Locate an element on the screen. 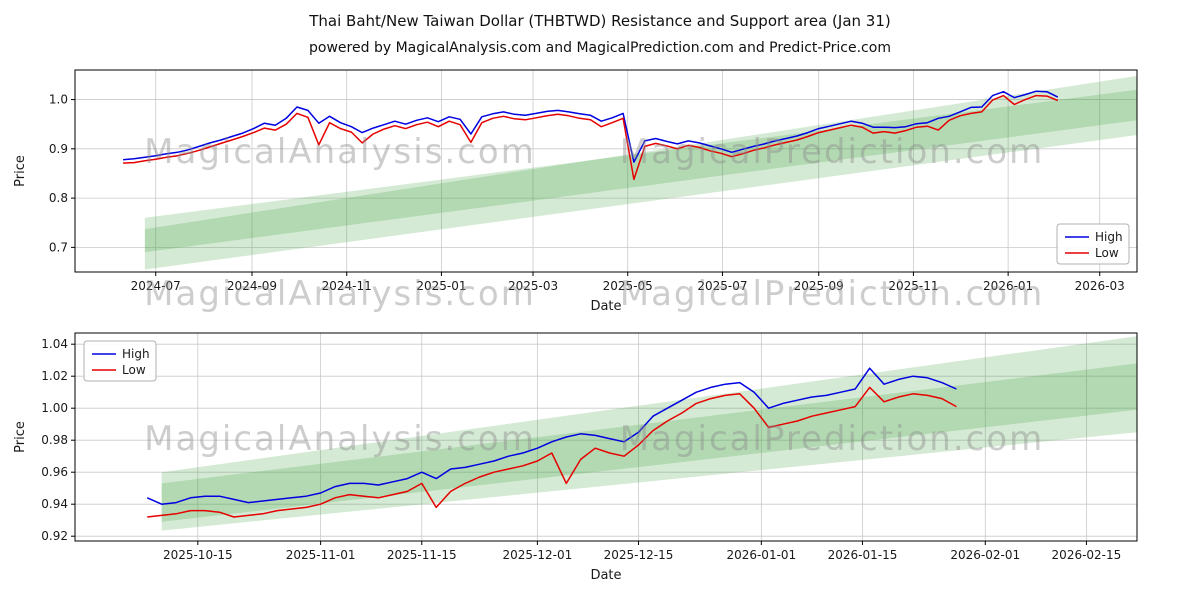 The height and width of the screenshot is (600, 1200). x-tick-label: 2025-01 is located at coordinates (441, 286).